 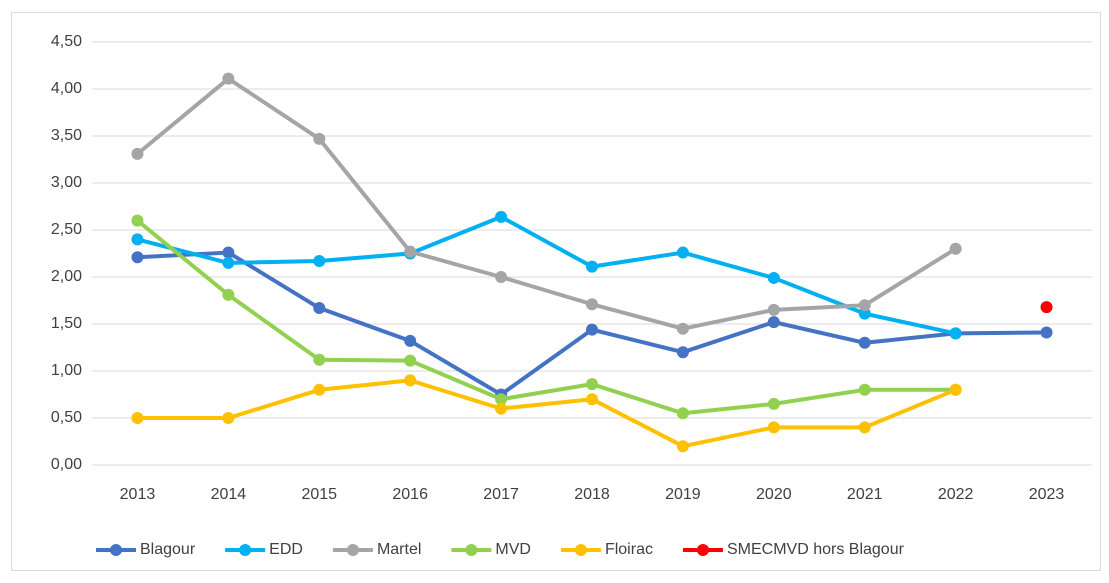 What do you see at coordinates (66, 370) in the screenshot?
I see `y-tick-label: 1,00` at bounding box center [66, 370].